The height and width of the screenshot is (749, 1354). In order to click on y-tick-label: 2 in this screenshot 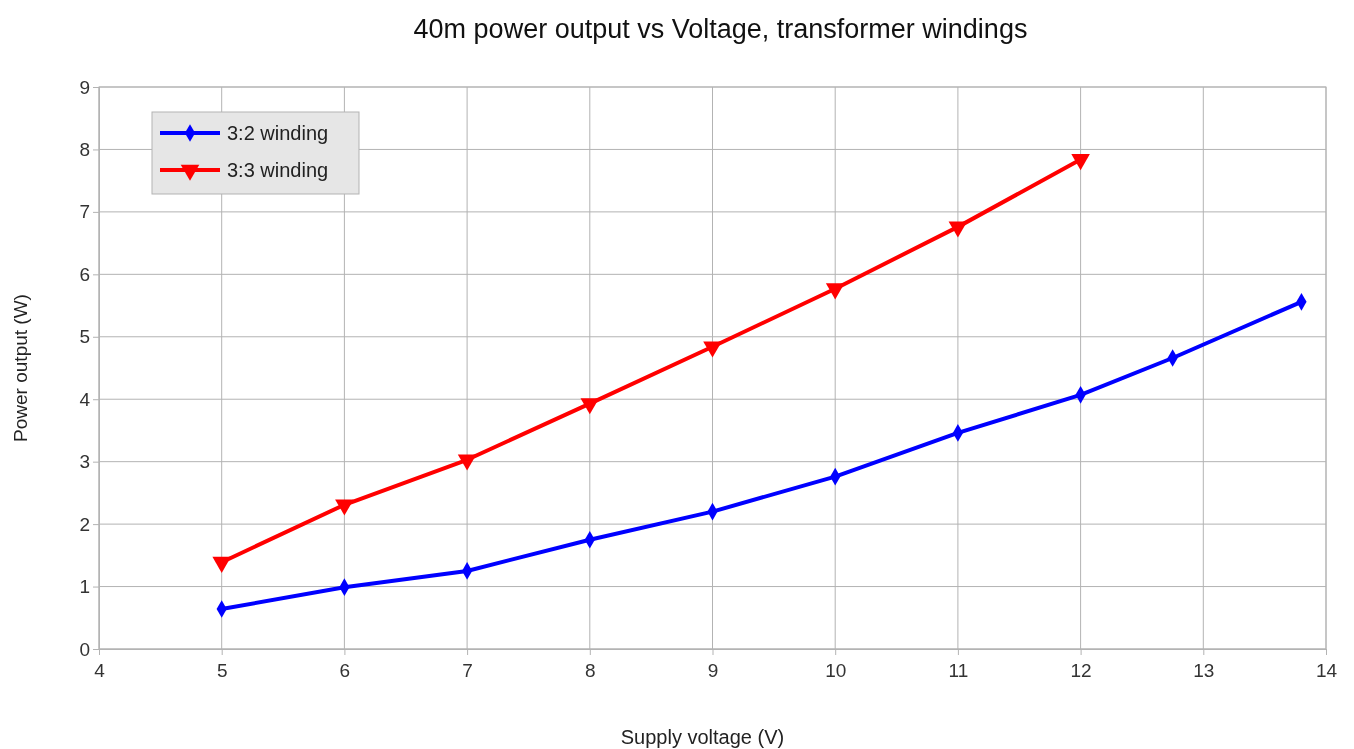, I will do `click(84, 524)`.